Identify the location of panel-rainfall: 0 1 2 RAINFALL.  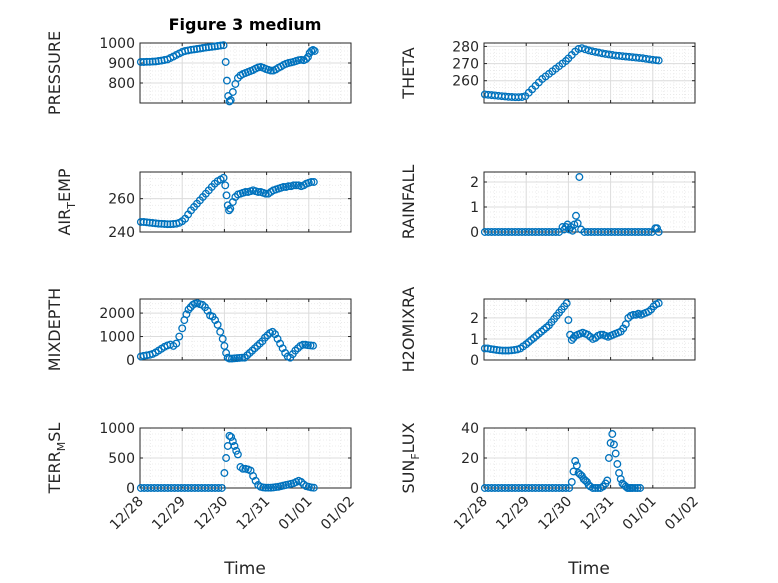
(547, 203).